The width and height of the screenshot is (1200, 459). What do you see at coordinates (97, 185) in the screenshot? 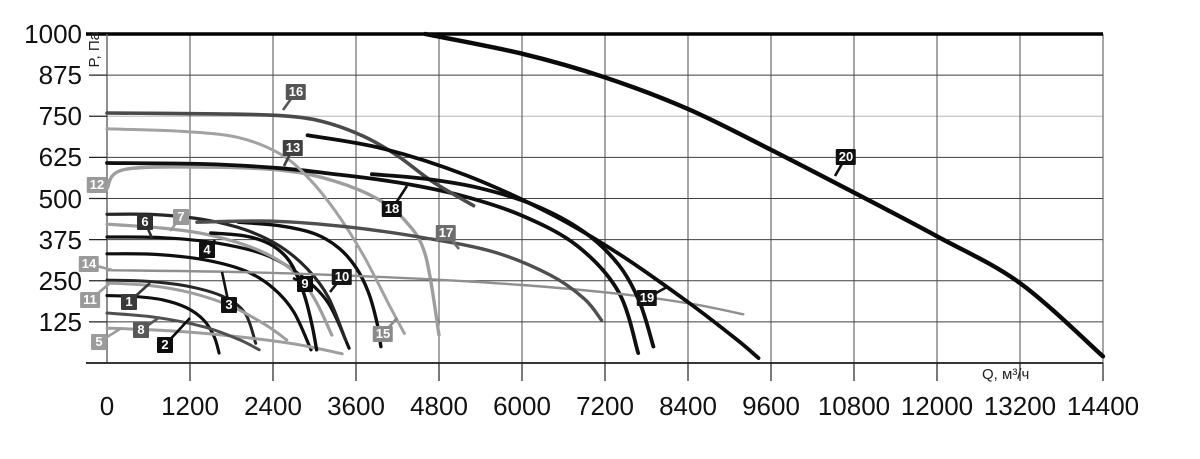
I see `curve-tag-12: 12` at bounding box center [97, 185].